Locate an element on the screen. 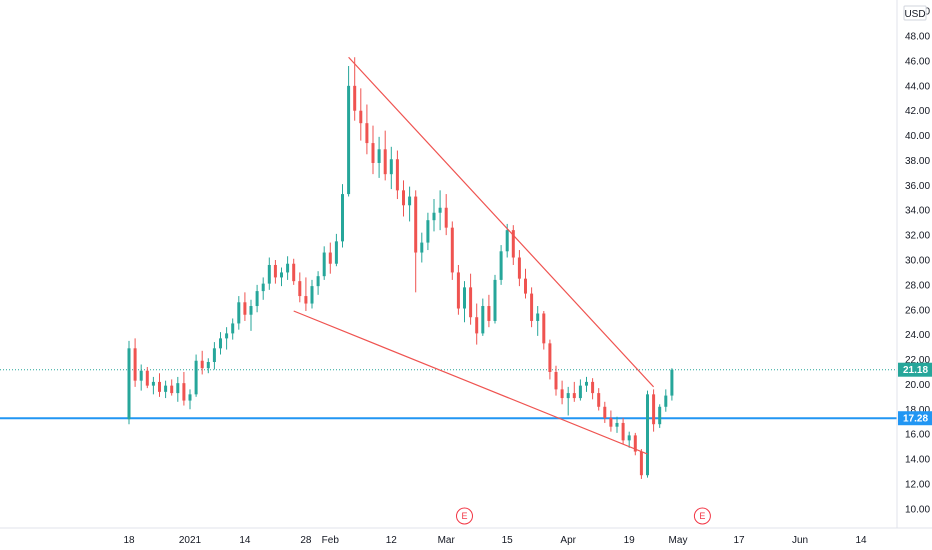 The image size is (932, 550). y-tick-label: 30.00 is located at coordinates (917, 261).